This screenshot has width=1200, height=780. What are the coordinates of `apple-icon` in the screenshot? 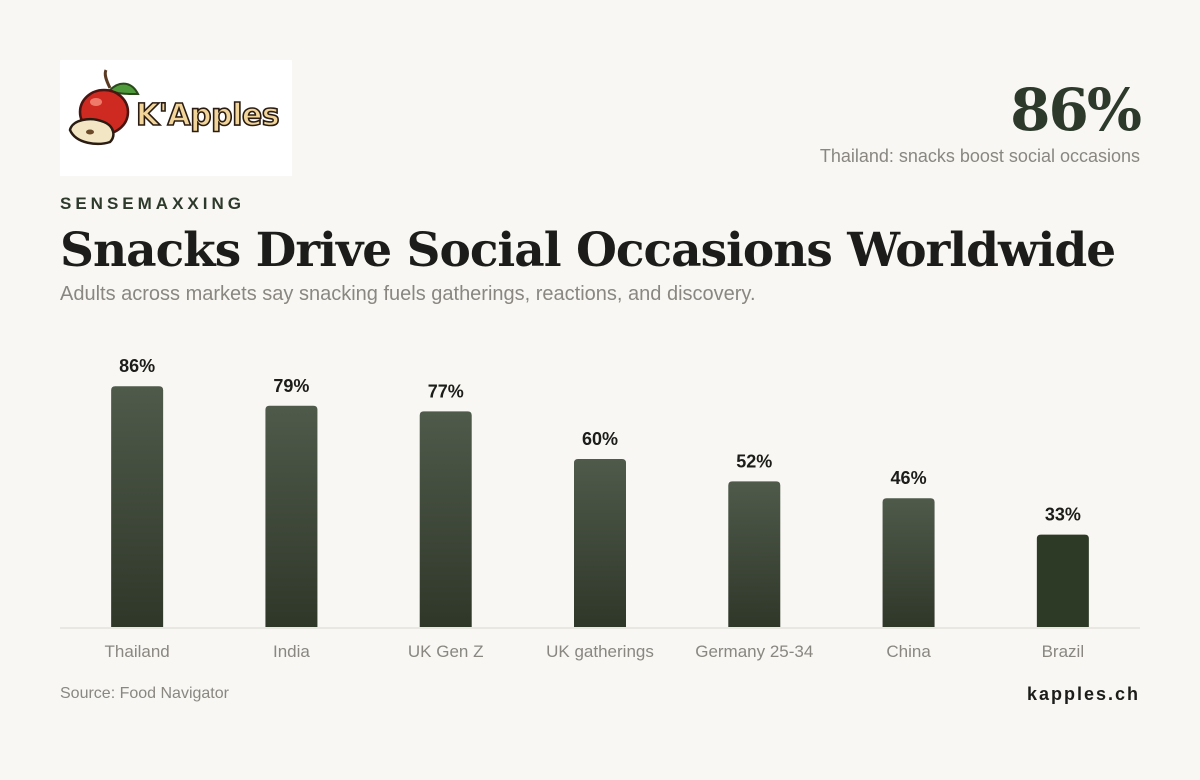 It's located at (104, 107).